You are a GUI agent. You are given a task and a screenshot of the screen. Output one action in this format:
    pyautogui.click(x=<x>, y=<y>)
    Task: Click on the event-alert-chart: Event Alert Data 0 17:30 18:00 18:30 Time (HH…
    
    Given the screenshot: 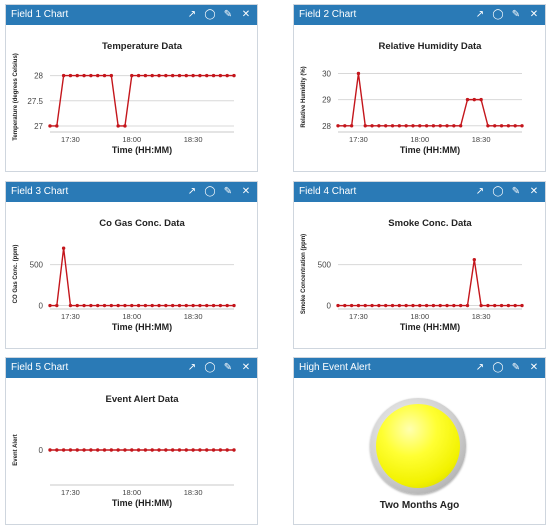 What is the action you would take?
    pyautogui.click(x=124, y=451)
    